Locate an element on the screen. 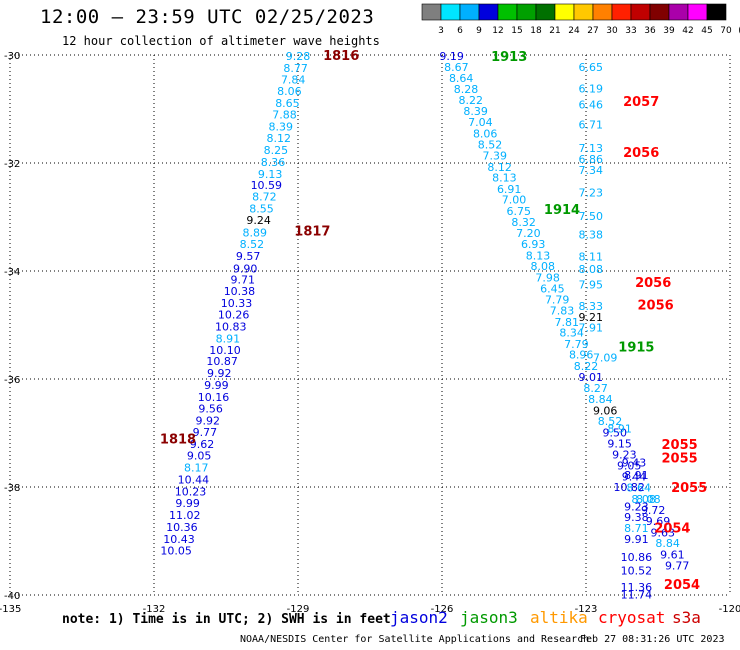  swh-point: 6.45 is located at coordinates (552, 288).